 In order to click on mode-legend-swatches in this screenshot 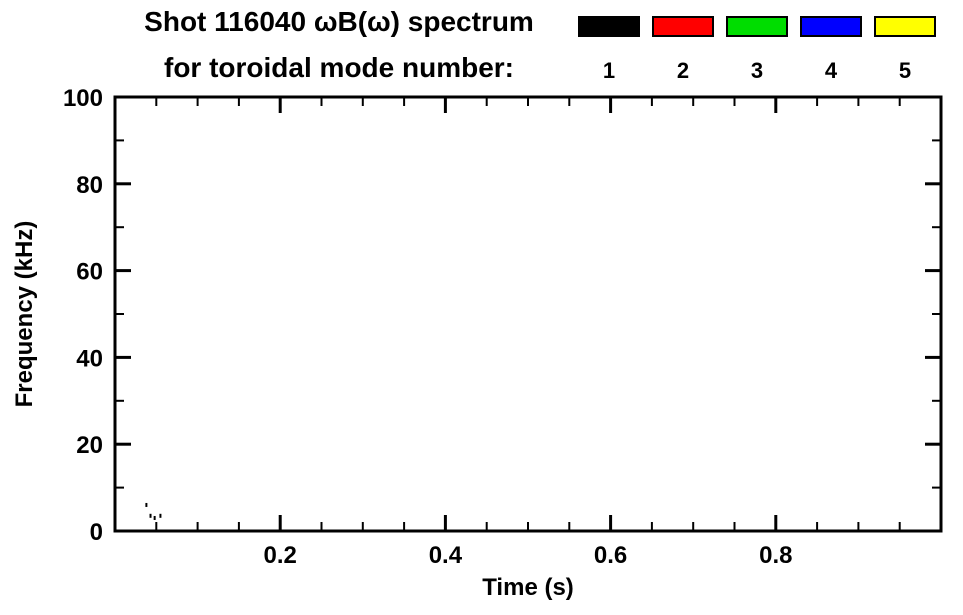, I will do `click(757, 26)`.